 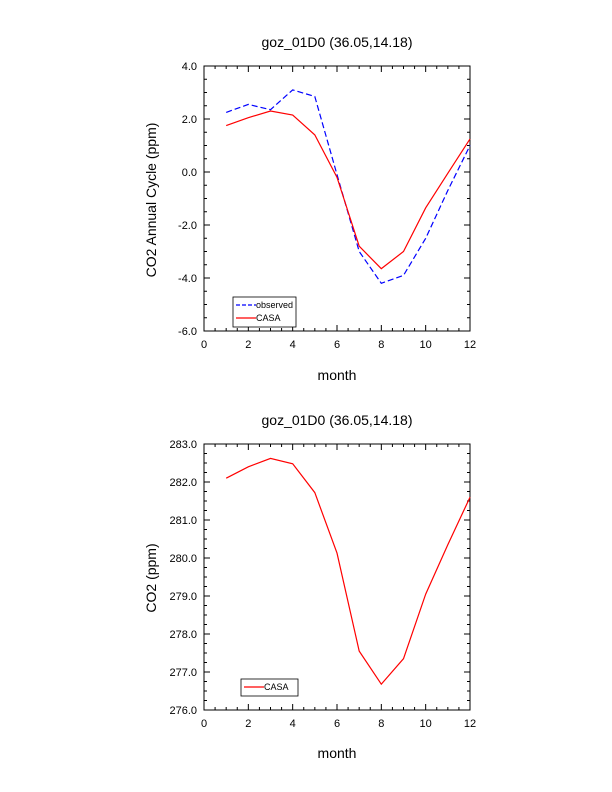 What do you see at coordinates (183, 673) in the screenshot?
I see `y-tick-label: 277.0` at bounding box center [183, 673].